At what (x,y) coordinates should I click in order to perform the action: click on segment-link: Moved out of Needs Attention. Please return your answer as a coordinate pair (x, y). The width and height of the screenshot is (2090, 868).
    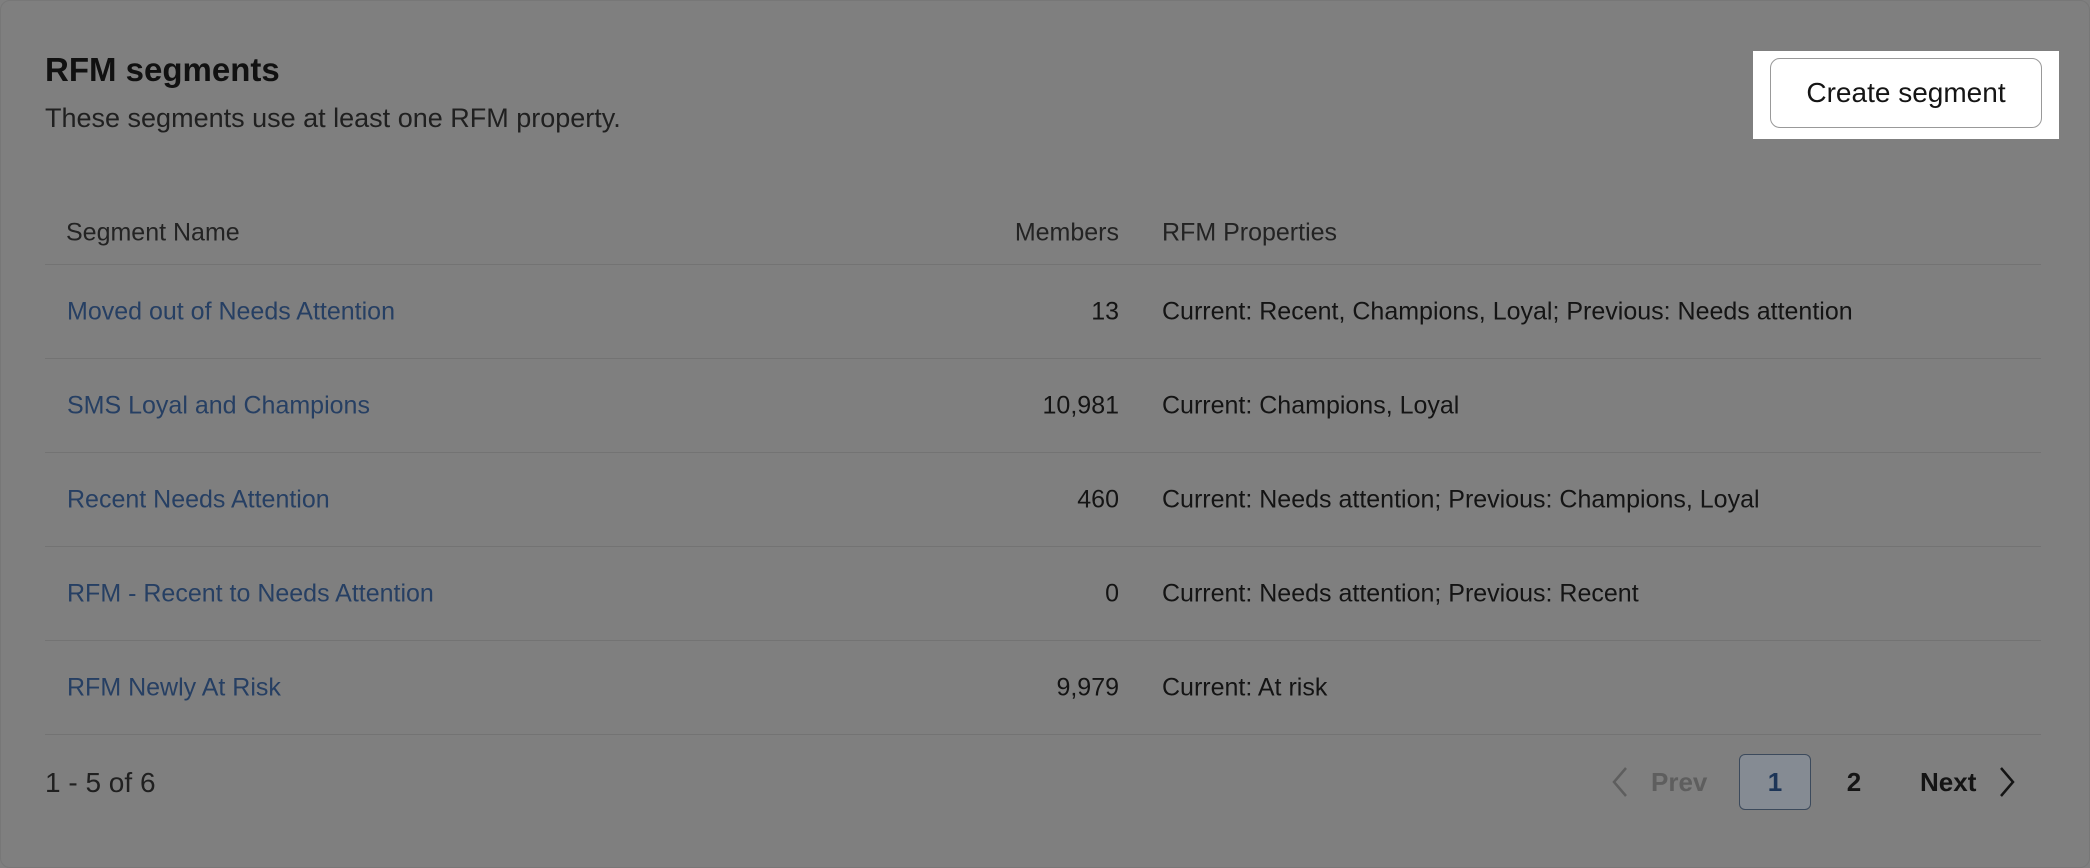
    Looking at the image, I should click on (231, 311).